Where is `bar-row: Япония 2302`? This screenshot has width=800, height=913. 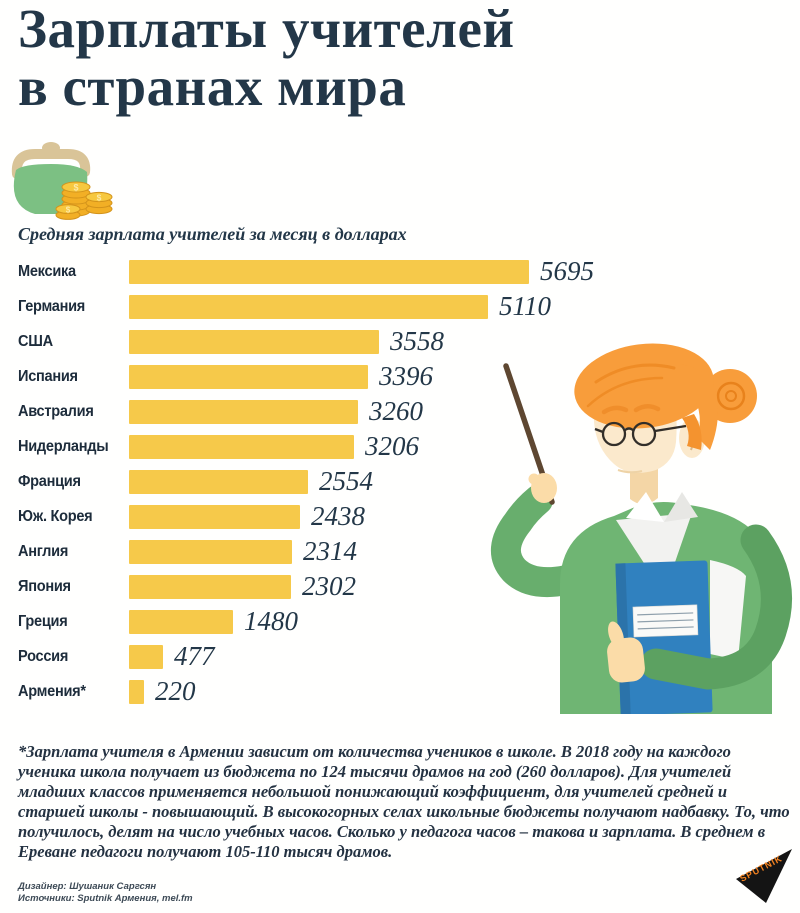
bar-row: Япония 2302 is located at coordinates (400, 586).